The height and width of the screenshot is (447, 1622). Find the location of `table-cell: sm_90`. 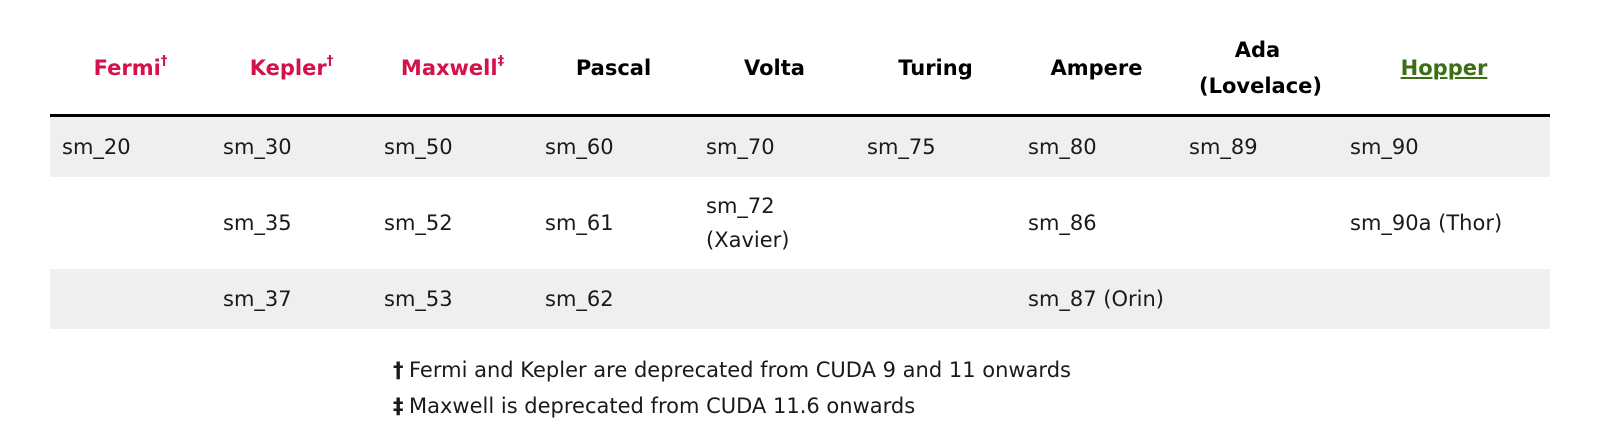

table-cell: sm_90 is located at coordinates (1444, 146).